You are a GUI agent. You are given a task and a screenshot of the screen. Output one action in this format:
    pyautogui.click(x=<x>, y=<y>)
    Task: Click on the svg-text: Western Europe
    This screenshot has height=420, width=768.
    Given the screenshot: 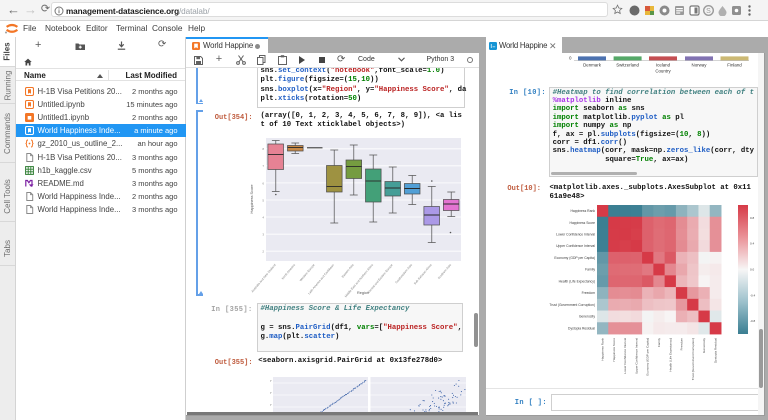 What is the action you would take?
    pyautogui.click(x=307, y=272)
    